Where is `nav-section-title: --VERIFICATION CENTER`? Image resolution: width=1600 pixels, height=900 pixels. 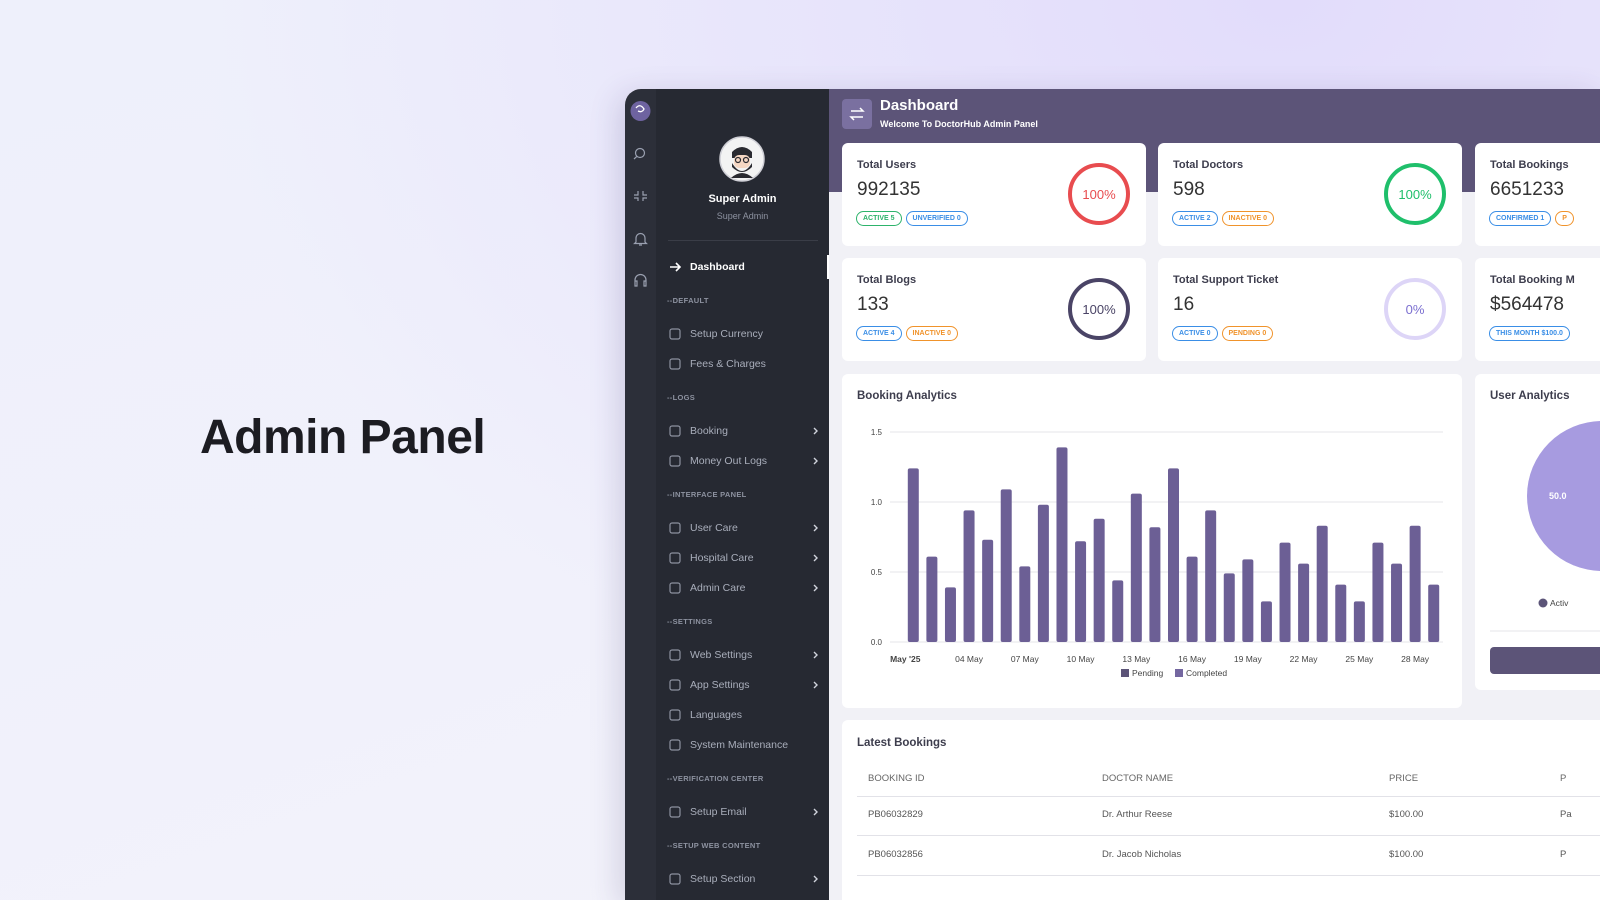 nav-section-title: --VERIFICATION CENTER is located at coordinates (715, 778).